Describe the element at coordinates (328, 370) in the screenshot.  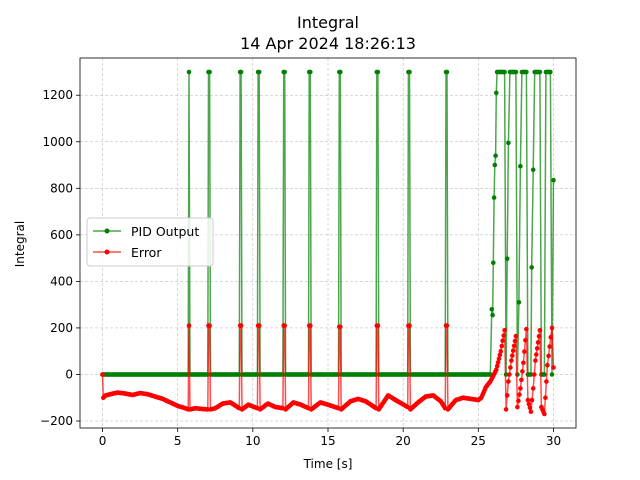
I see `series-markers-error` at that location.